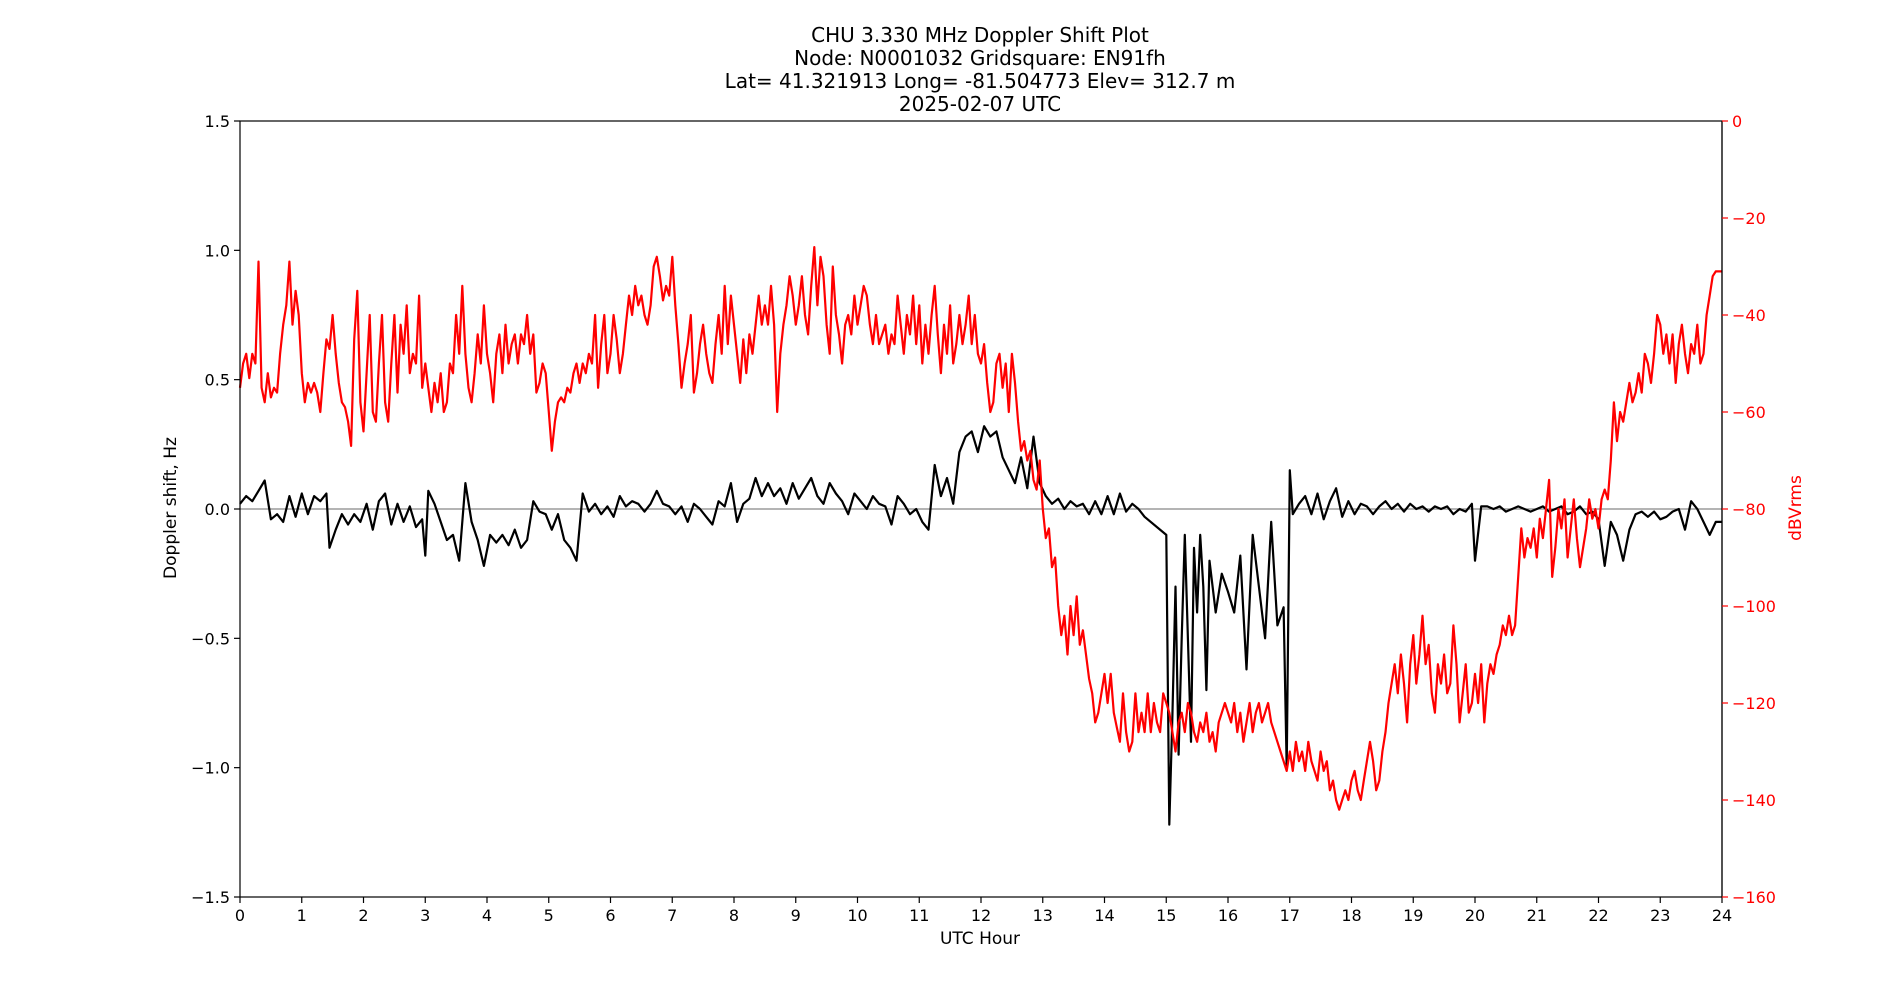 Image resolution: width=1900 pixels, height=1000 pixels. Describe the element at coordinates (734, 915) in the screenshot. I see `x-tick-label: 8` at that location.